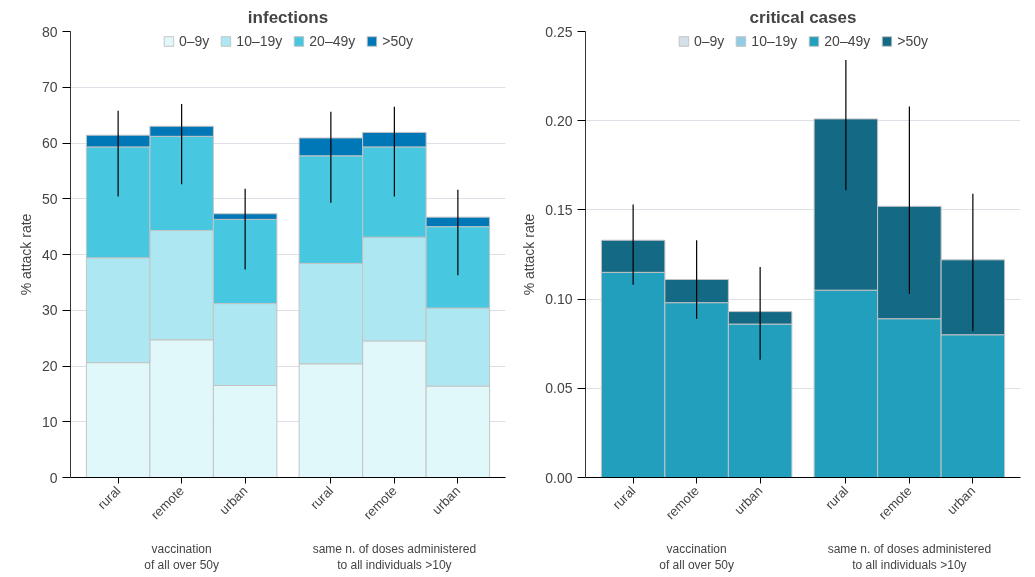 This screenshot has width=1035, height=577. I want to click on y-tick-label: 30, so click(49, 310).